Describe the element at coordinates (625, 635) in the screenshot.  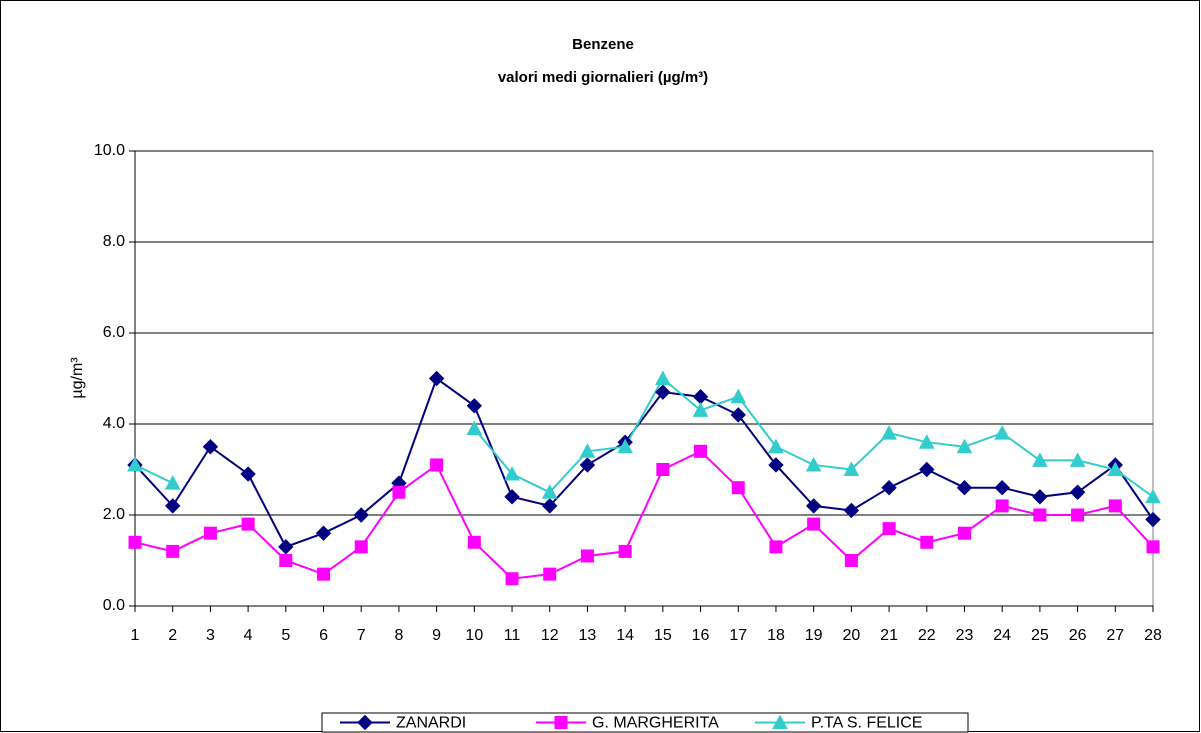
I see `x-tick-label: 14` at that location.